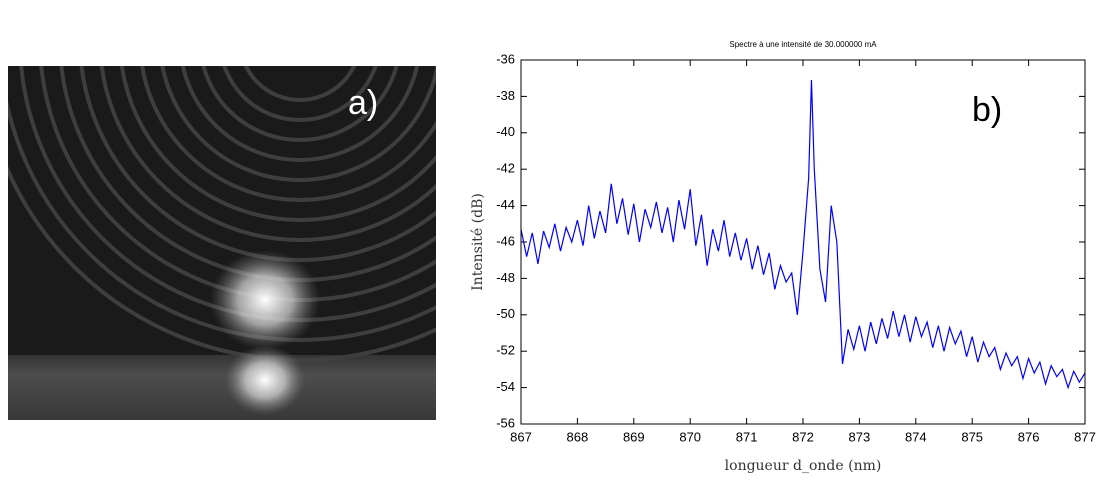  What do you see at coordinates (1029, 436) in the screenshot?
I see `x-tick-label: 876` at bounding box center [1029, 436].